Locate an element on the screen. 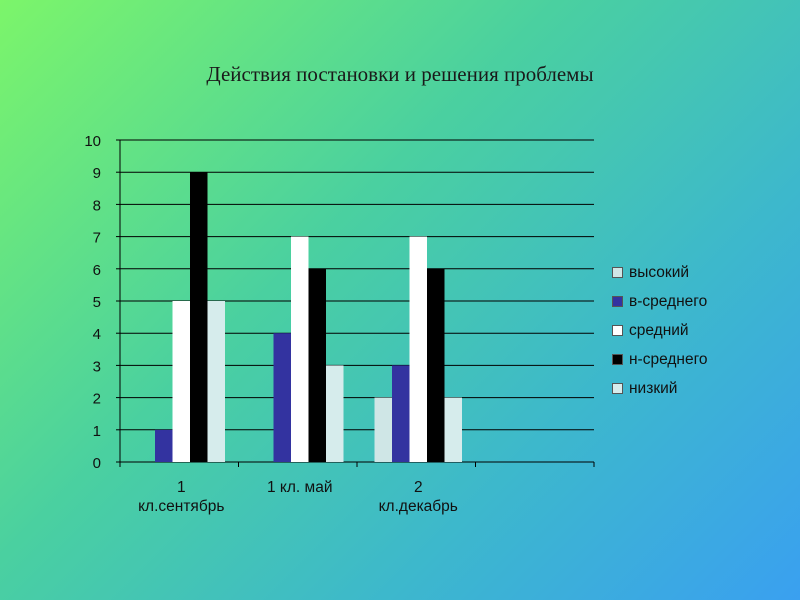 The width and height of the screenshot is (800, 600). legend-label: в-среднего is located at coordinates (668, 301).